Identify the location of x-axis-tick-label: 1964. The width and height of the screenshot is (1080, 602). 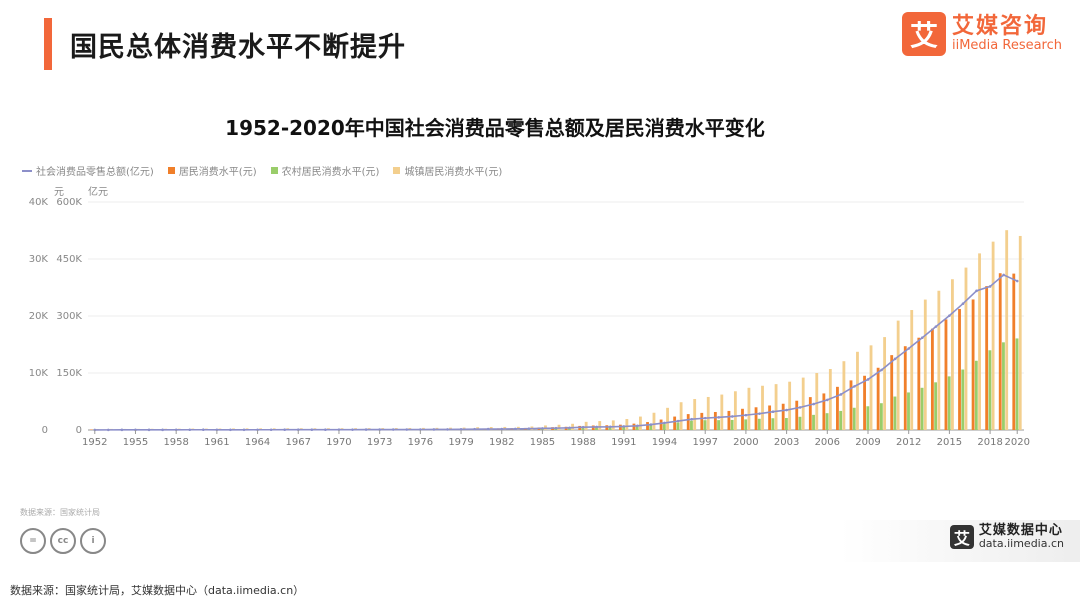
(257, 442).